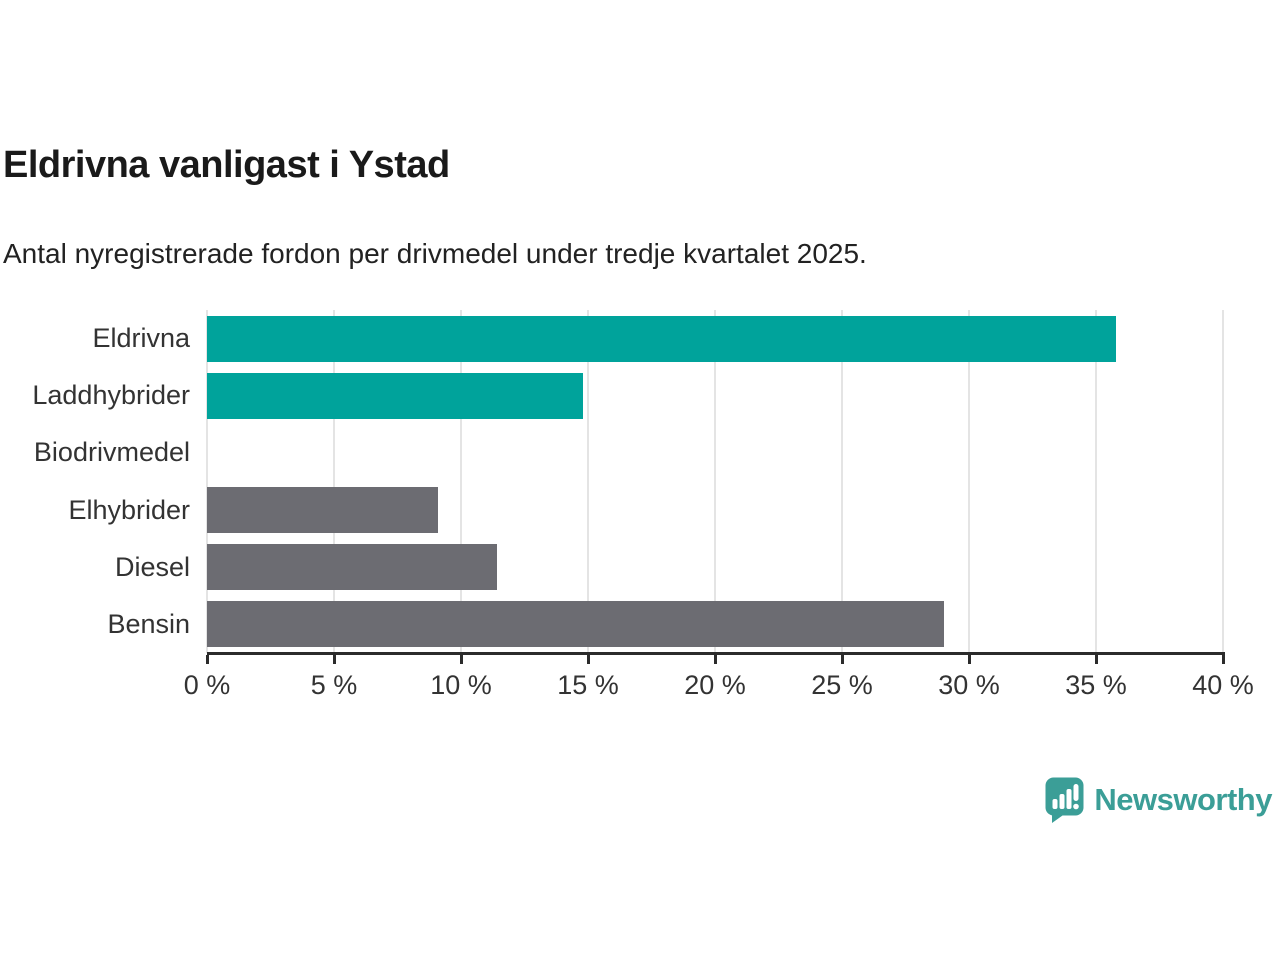 This screenshot has height=960, width=1280. Describe the element at coordinates (141, 338) in the screenshot. I see `category-label: Eldrivna` at that location.